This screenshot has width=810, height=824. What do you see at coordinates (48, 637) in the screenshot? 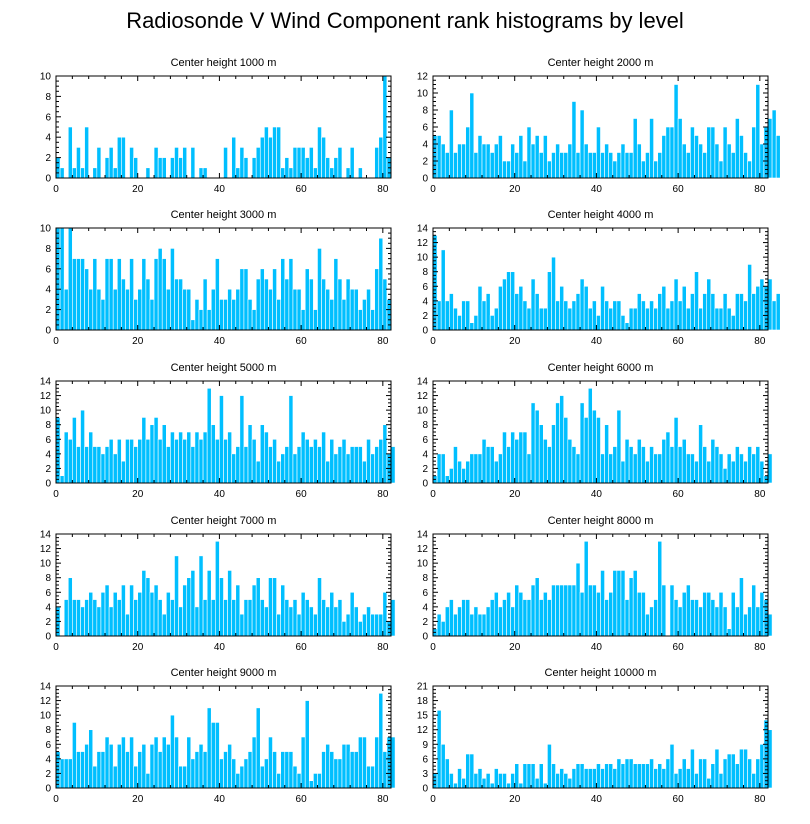
I see `y-tick-label: 0` at bounding box center [48, 637].